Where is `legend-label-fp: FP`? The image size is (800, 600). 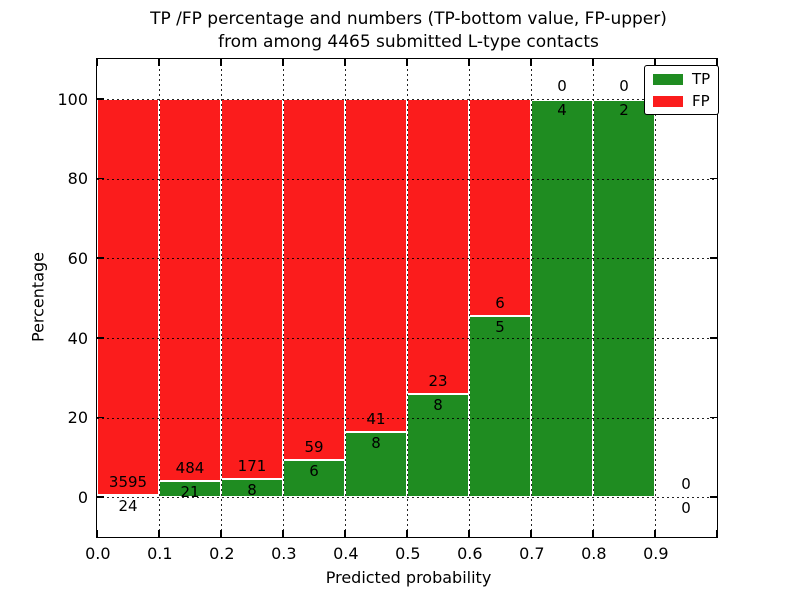
legend-label-fp: FP is located at coordinates (701, 101).